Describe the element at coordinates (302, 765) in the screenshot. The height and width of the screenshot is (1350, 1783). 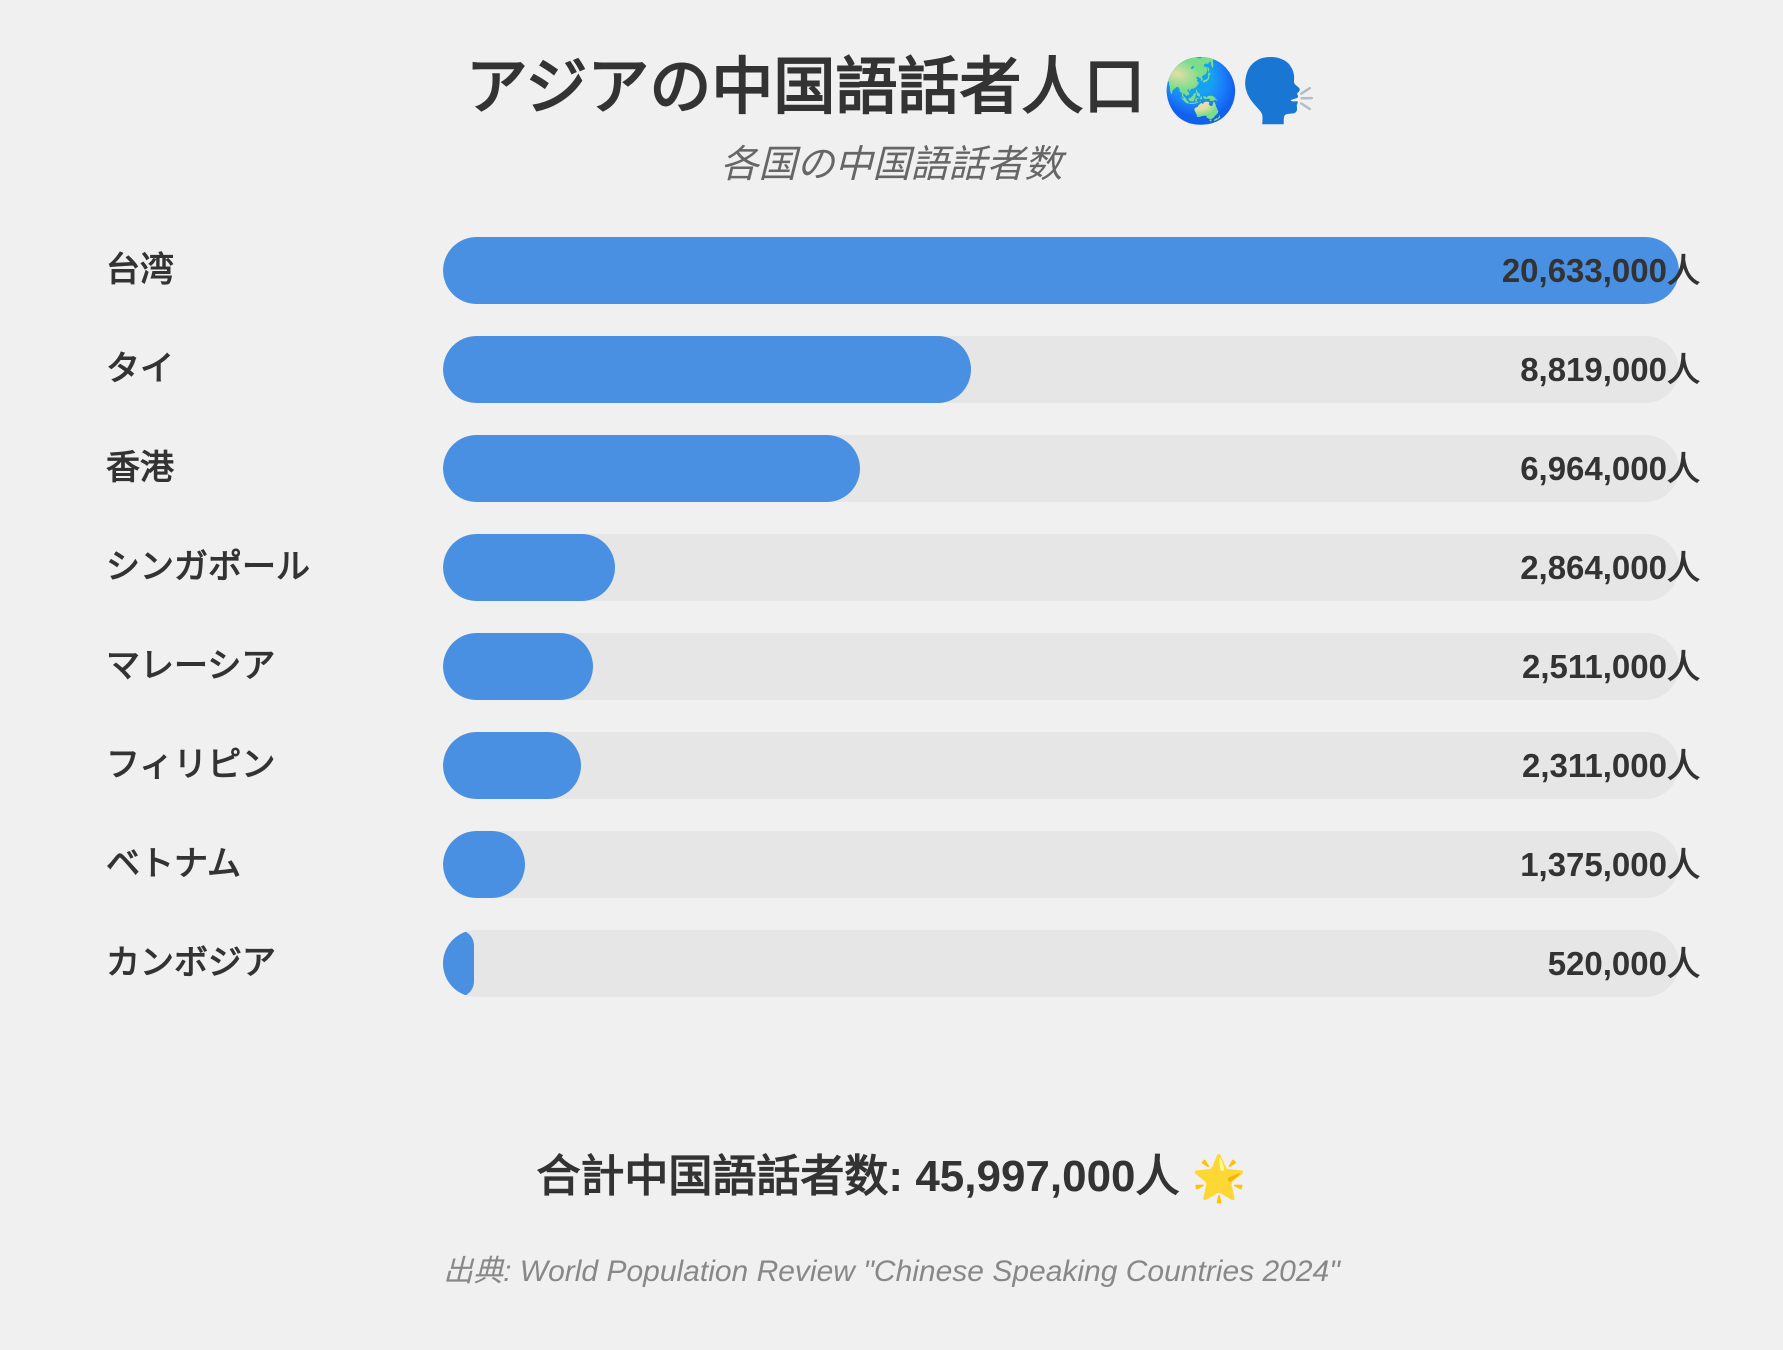
I see `philippines-flag-icon` at that location.